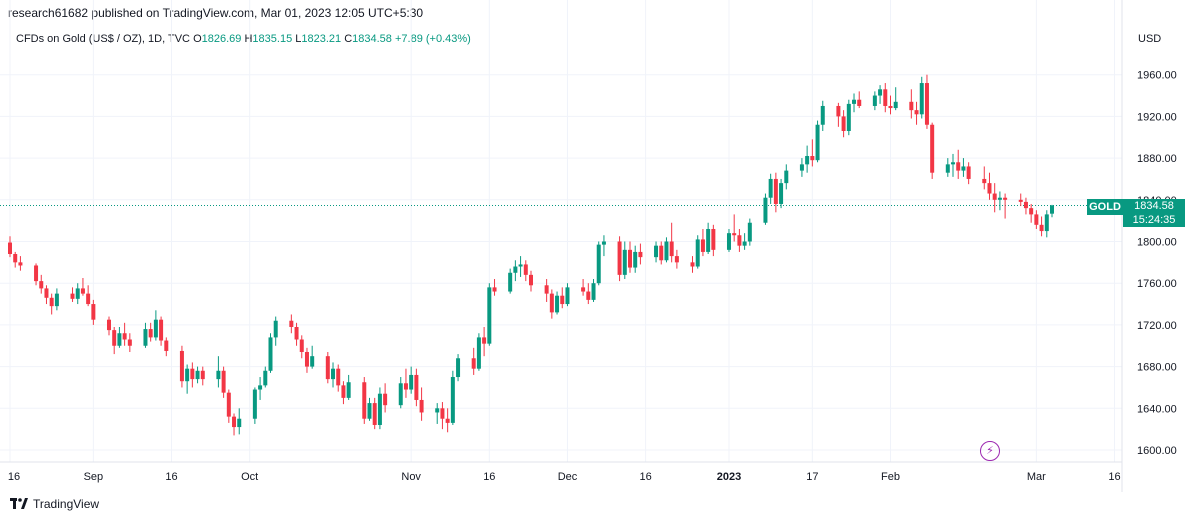  I want to click on bar-countdown: 15:24:35, so click(1154, 220).